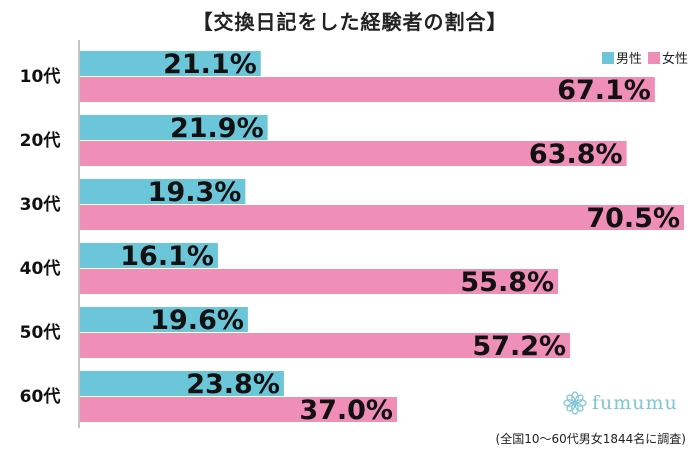  What do you see at coordinates (167, 256) in the screenshot?
I see `data-label-male: 16.1%` at bounding box center [167, 256].